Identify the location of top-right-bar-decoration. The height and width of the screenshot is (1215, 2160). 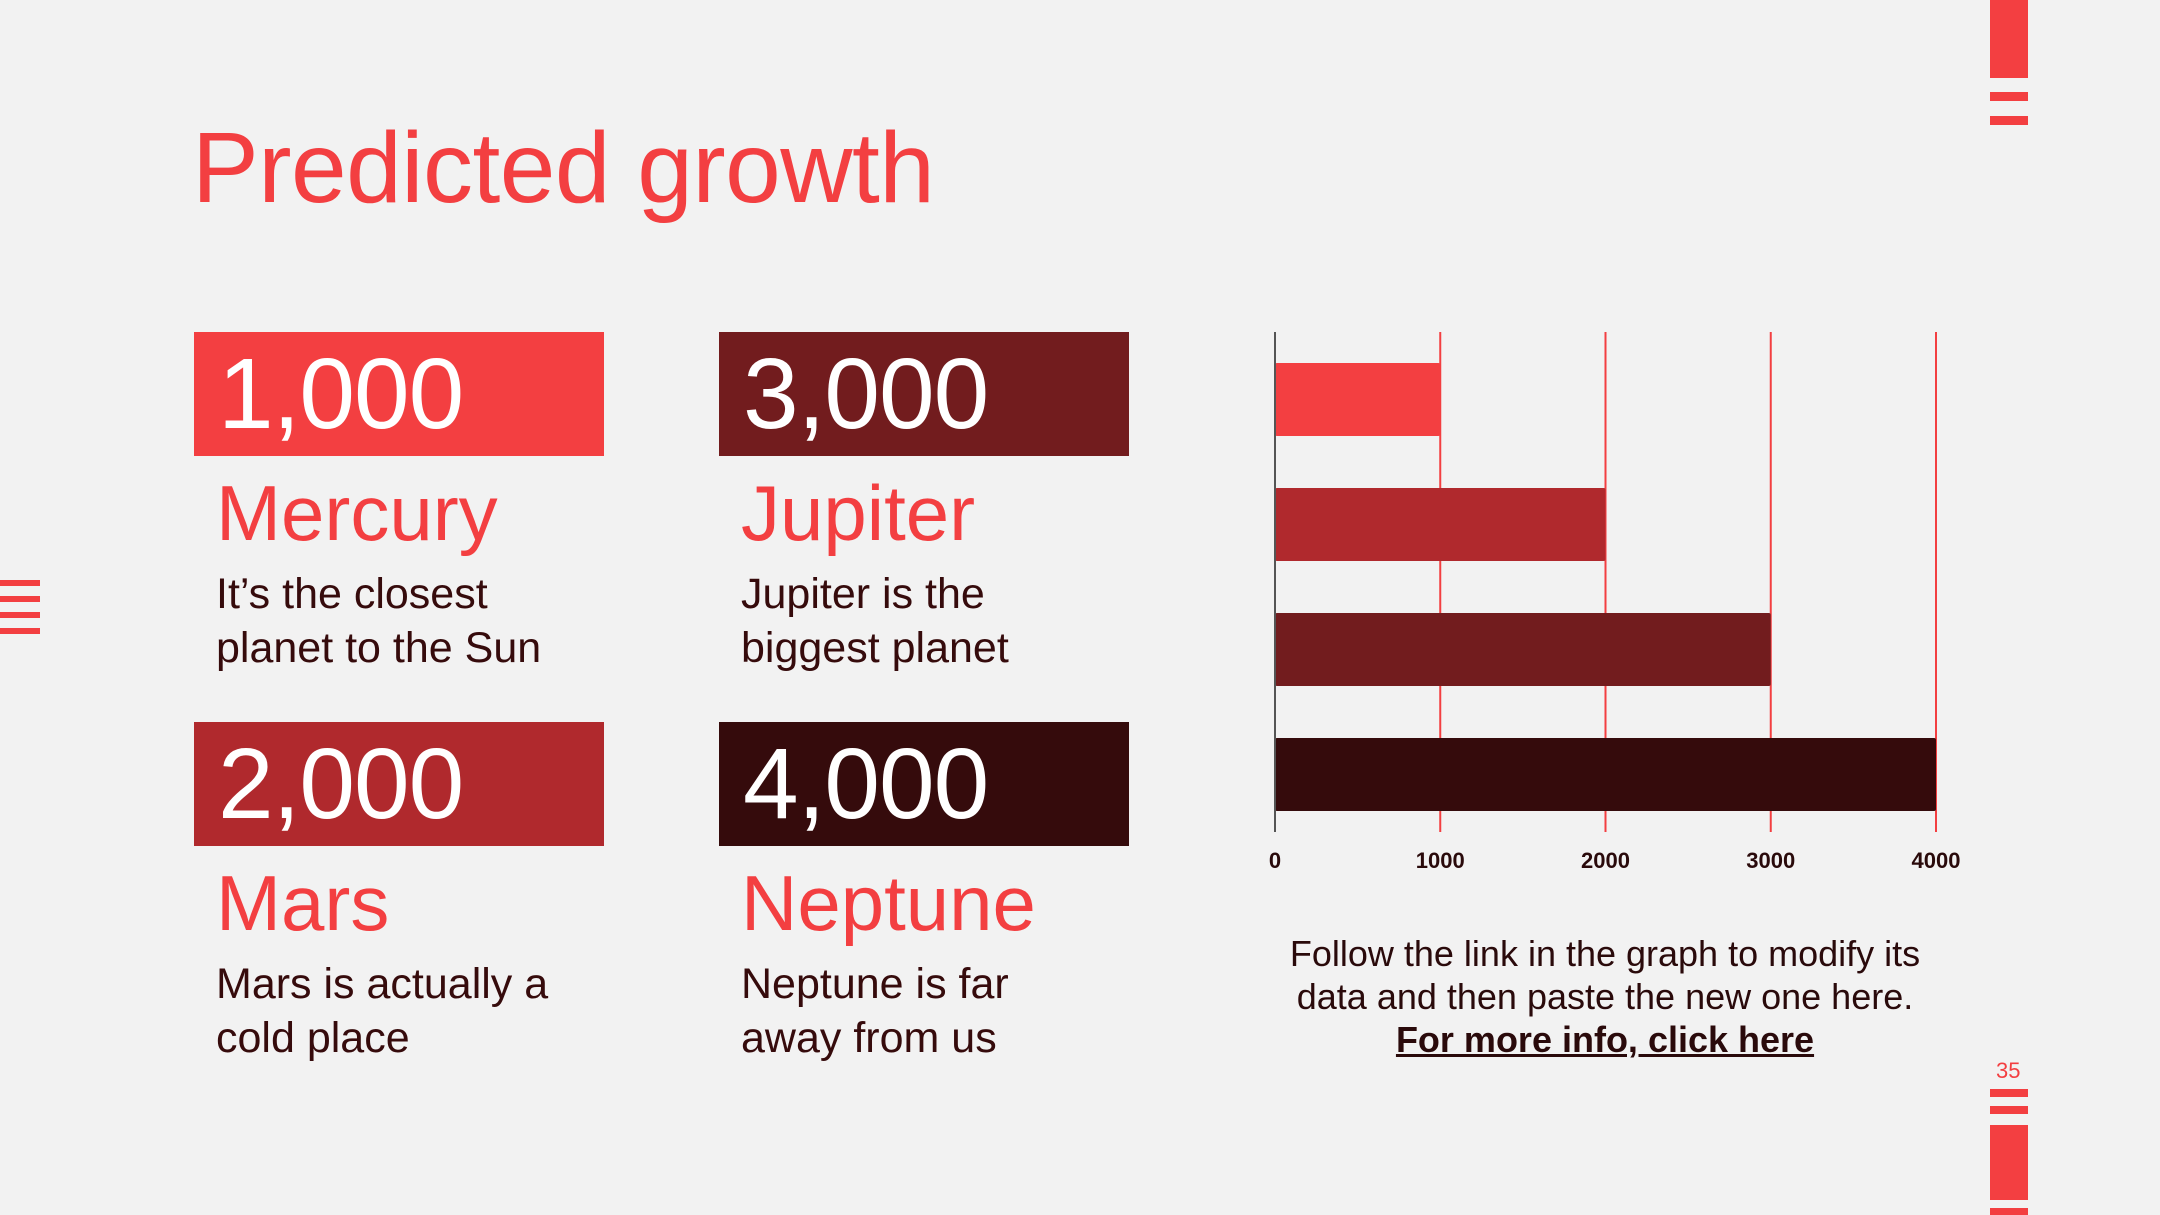
(2009, 39).